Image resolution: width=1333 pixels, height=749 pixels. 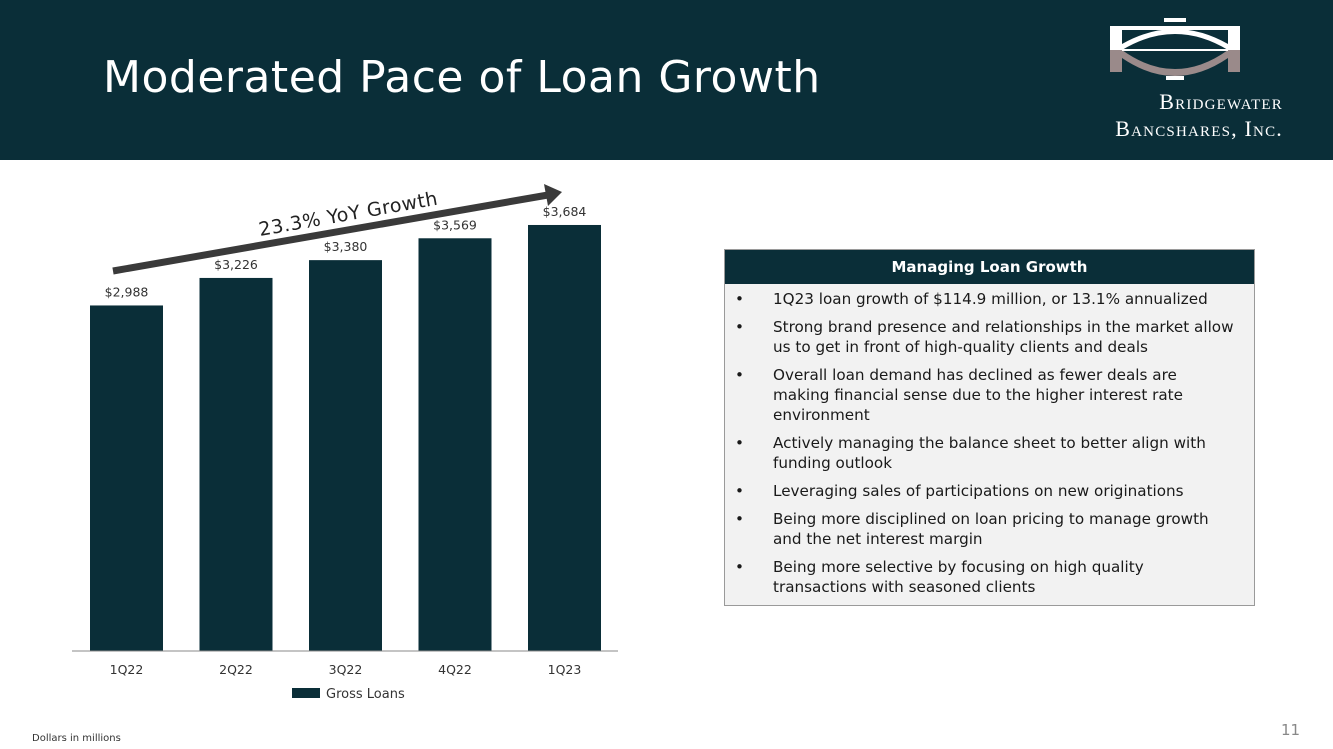 I want to click on bar-4q22, so click(x=455, y=445).